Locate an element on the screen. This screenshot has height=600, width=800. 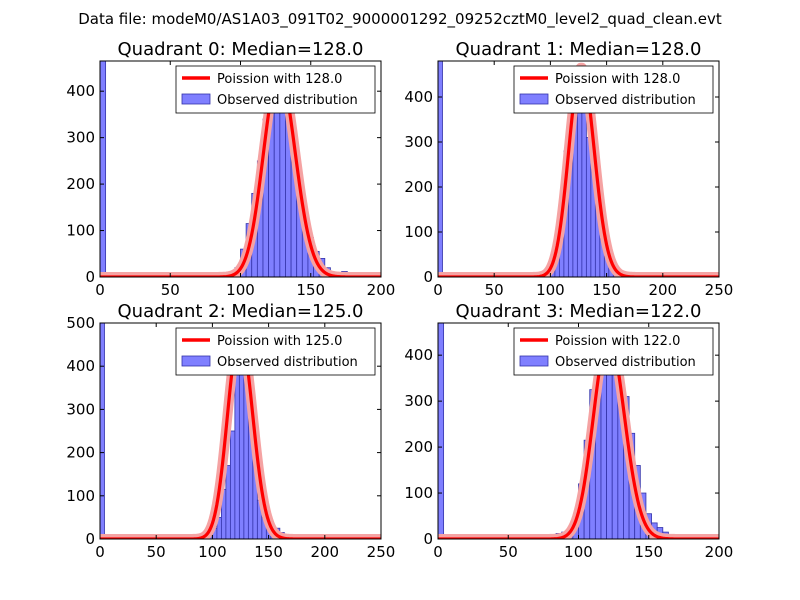
legend: Poission with 125.0 Observed distribution is located at coordinates (275, 351).